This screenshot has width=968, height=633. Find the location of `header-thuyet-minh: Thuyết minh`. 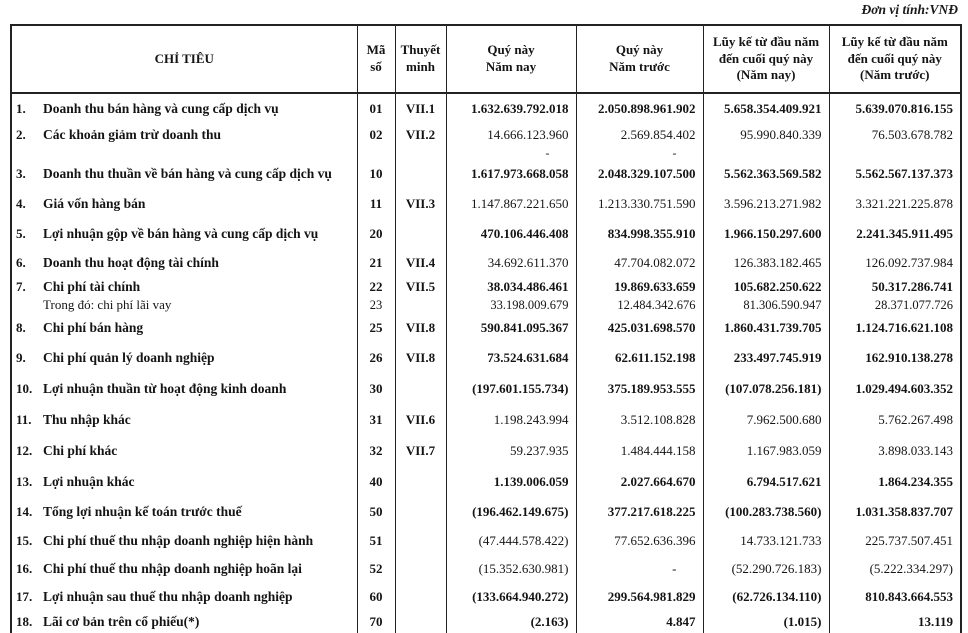

header-thuyet-minh: Thuyết minh is located at coordinates (420, 59).